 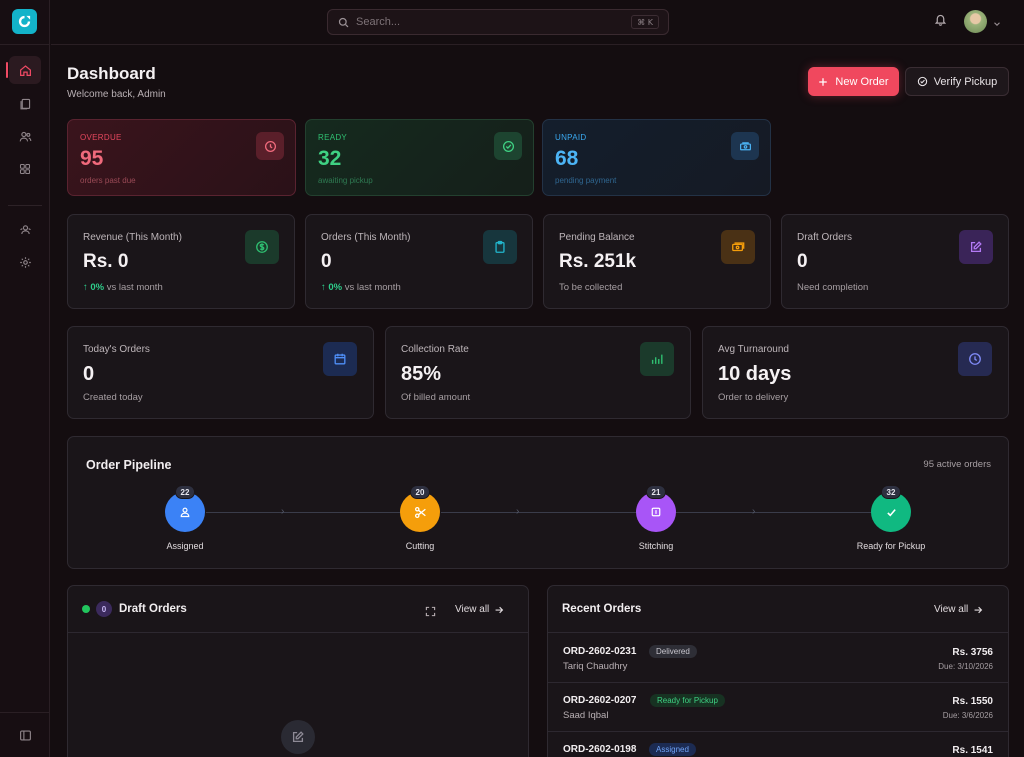 What do you see at coordinates (753, 397) in the screenshot?
I see `metric-sub: Order to delivery` at bounding box center [753, 397].